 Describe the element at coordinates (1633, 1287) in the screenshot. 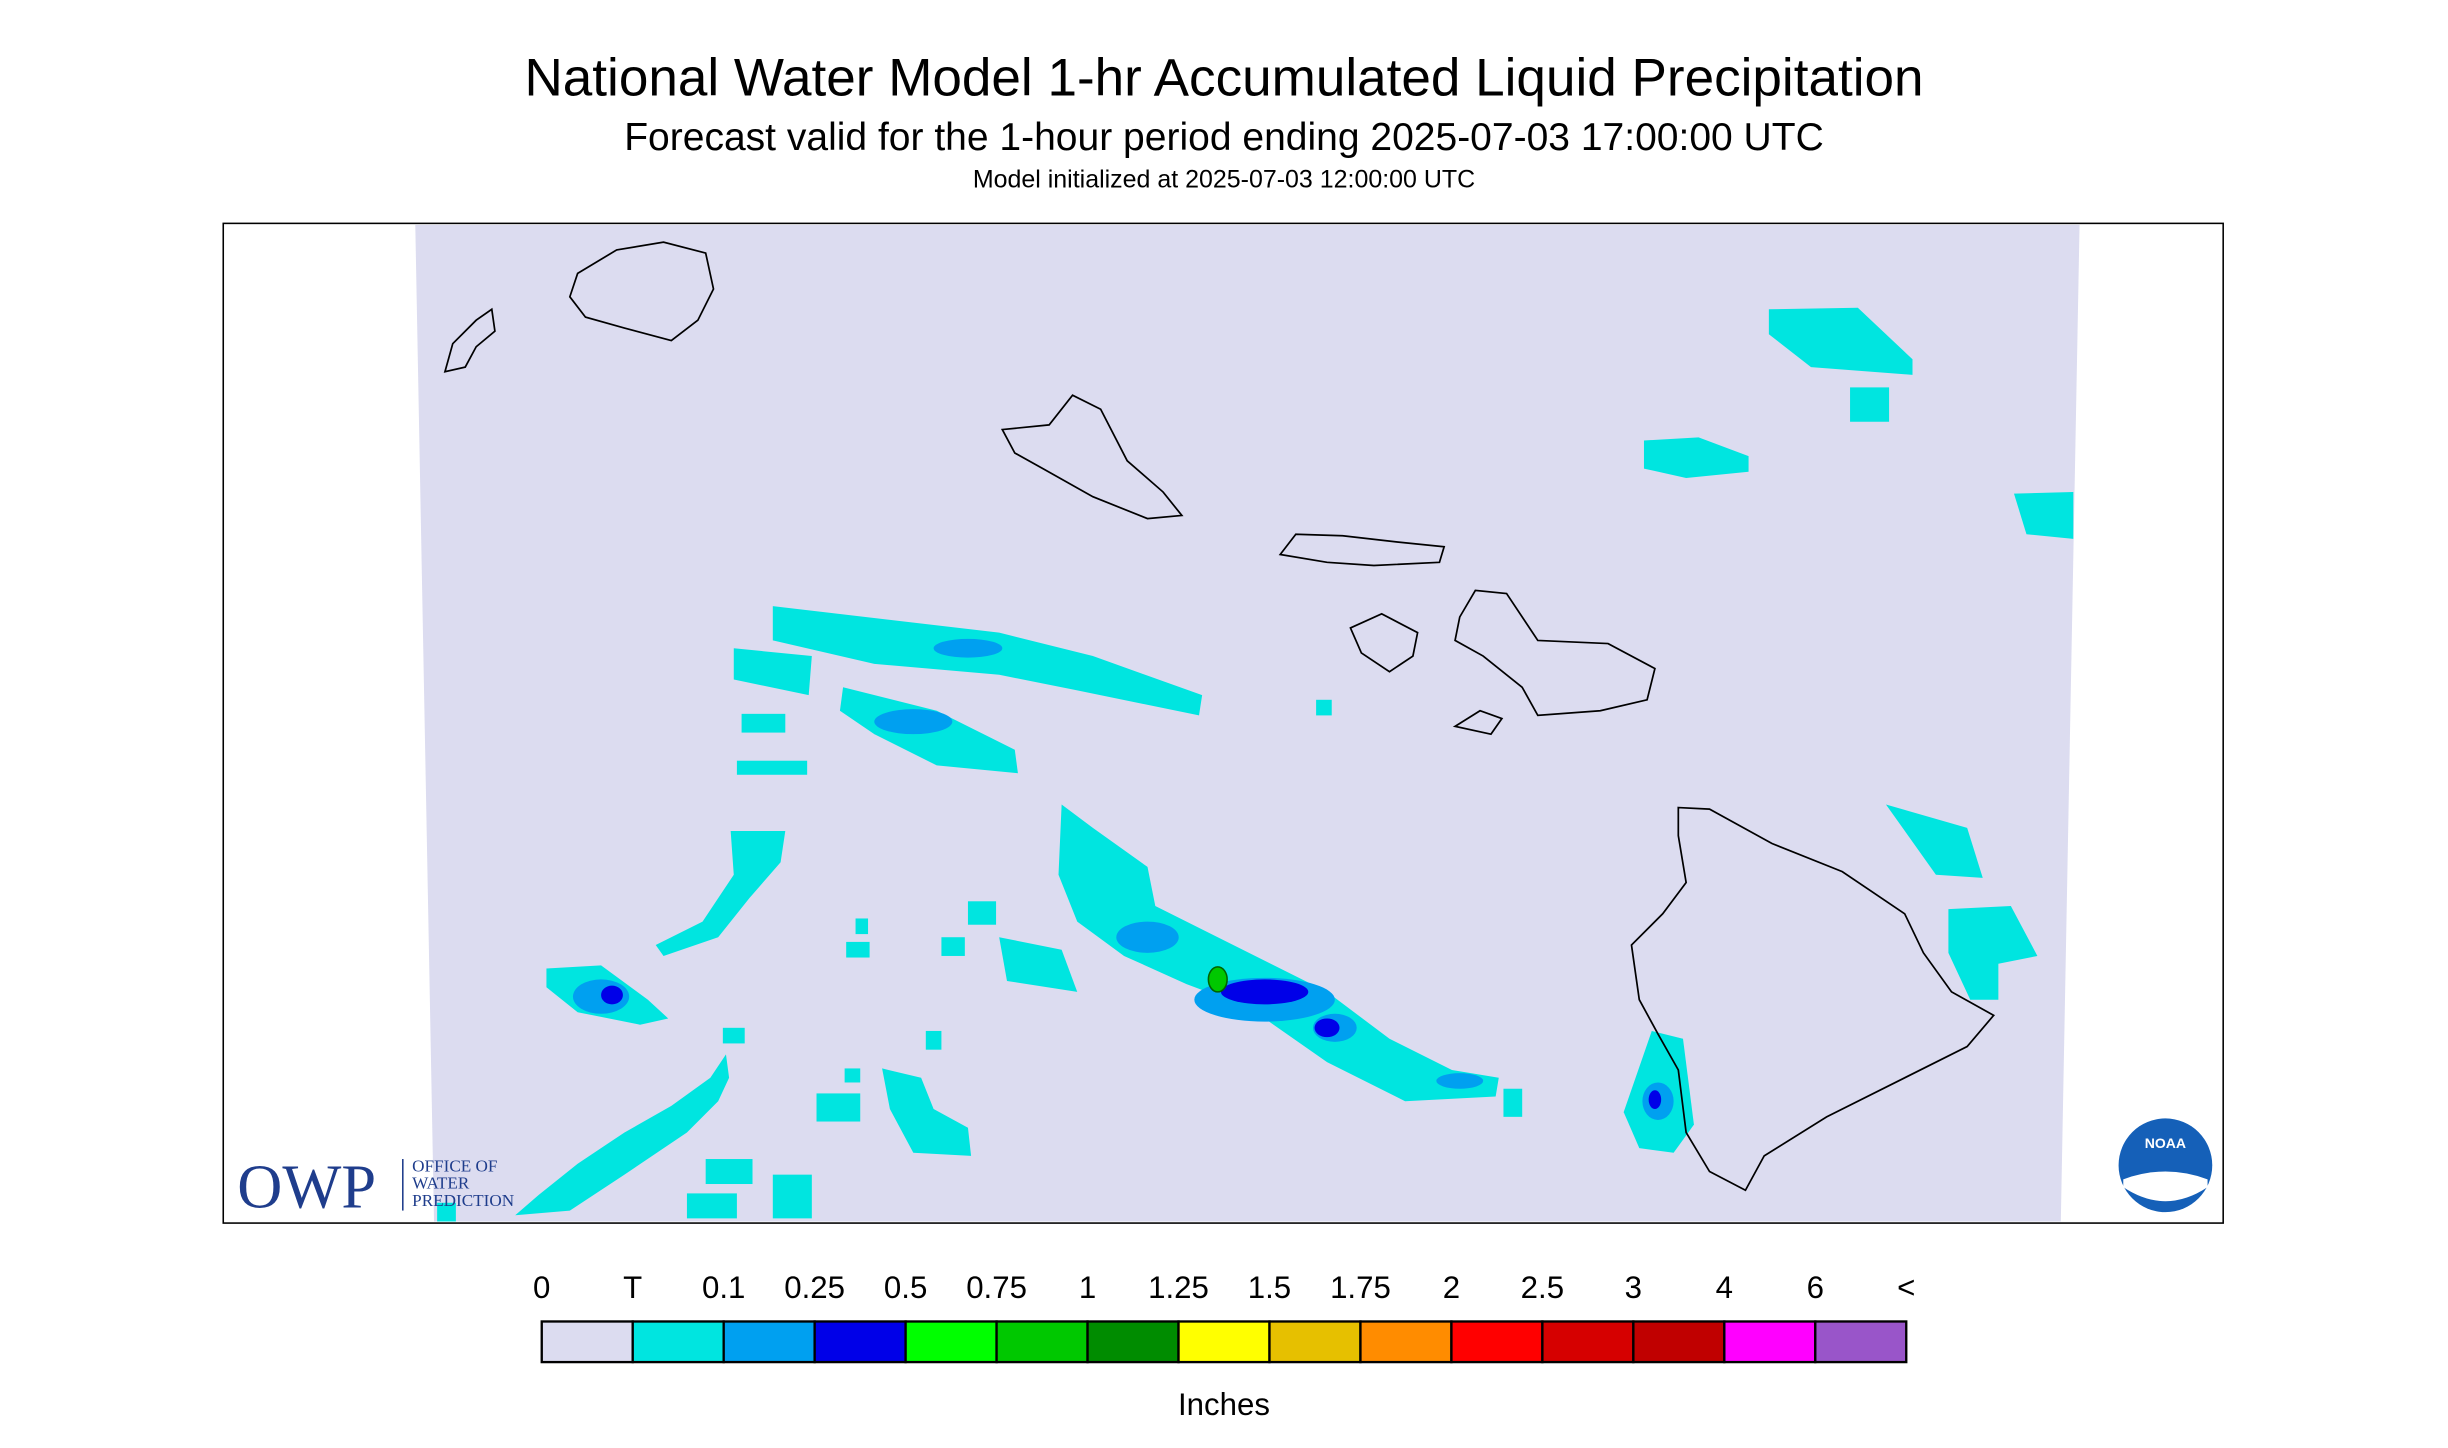

I see `legend-label: 3` at that location.